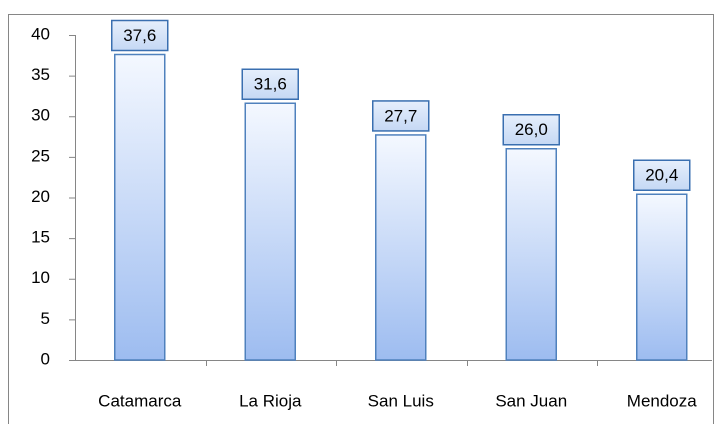 The width and height of the screenshot is (718, 424). Describe the element at coordinates (140, 400) in the screenshot. I see `x-tick-label: Catamarca` at that location.